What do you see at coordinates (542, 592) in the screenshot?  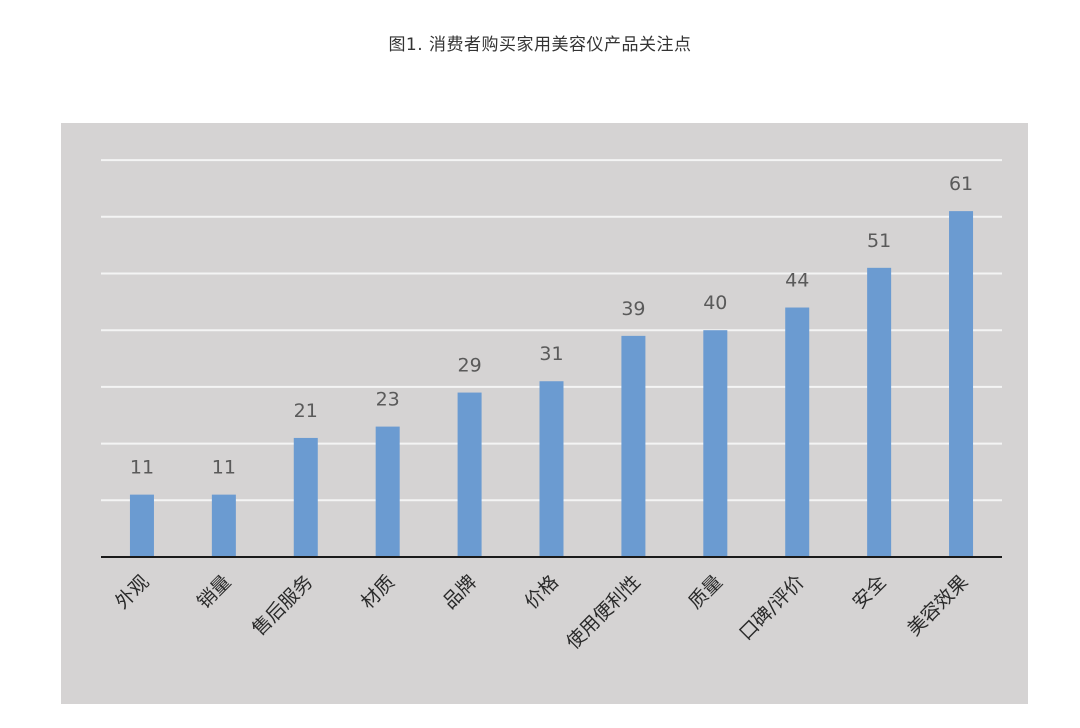 I see `x-tick-label: 价格` at bounding box center [542, 592].